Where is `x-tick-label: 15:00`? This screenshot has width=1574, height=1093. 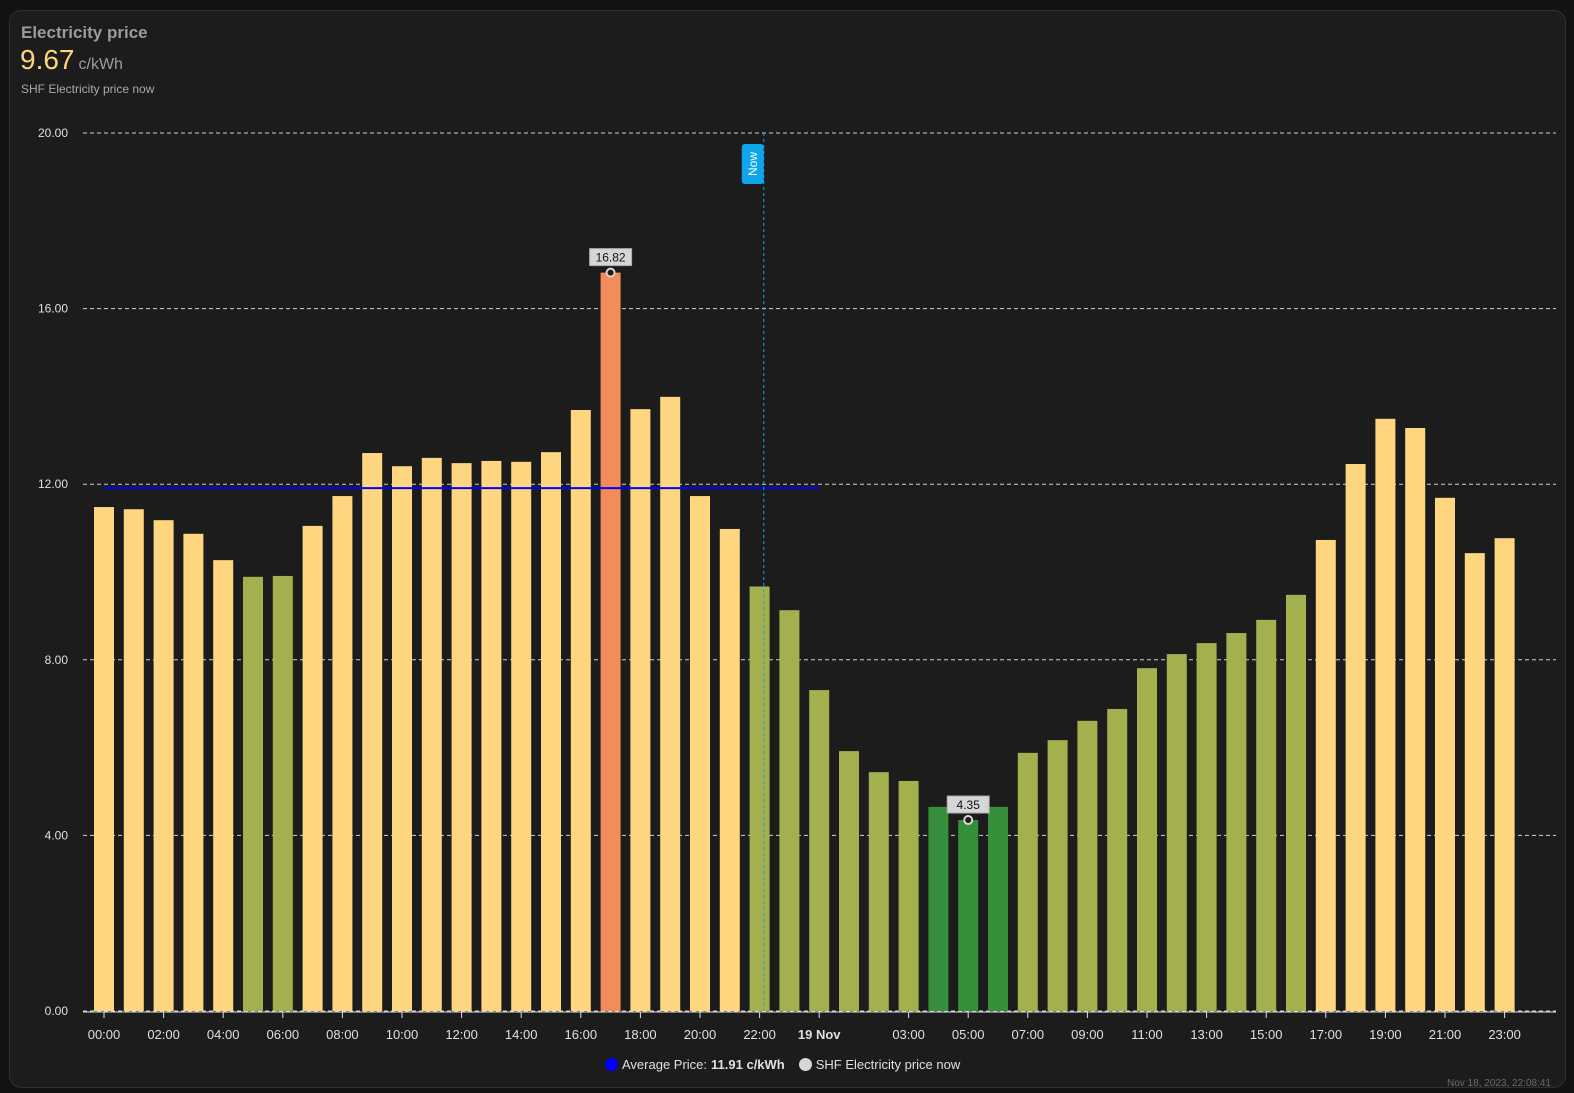 x-tick-label: 15:00 is located at coordinates (1266, 1034).